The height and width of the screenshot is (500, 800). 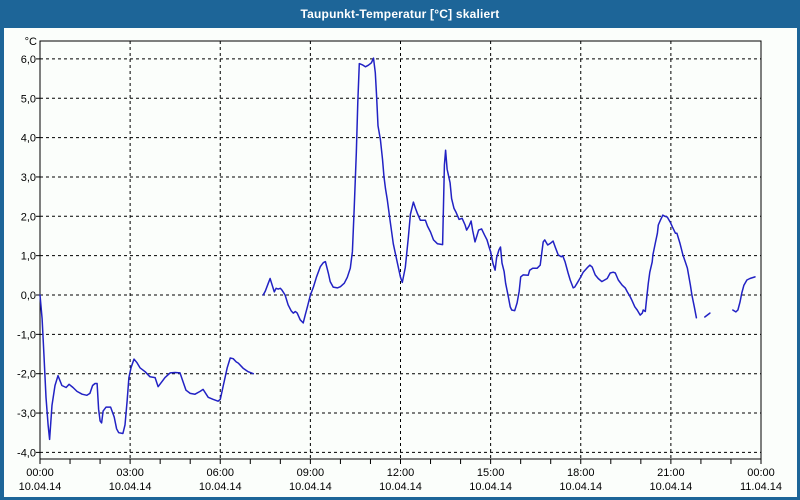 What do you see at coordinates (401, 473) in the screenshot?
I see `x-axis-time-label: 12:00` at bounding box center [401, 473].